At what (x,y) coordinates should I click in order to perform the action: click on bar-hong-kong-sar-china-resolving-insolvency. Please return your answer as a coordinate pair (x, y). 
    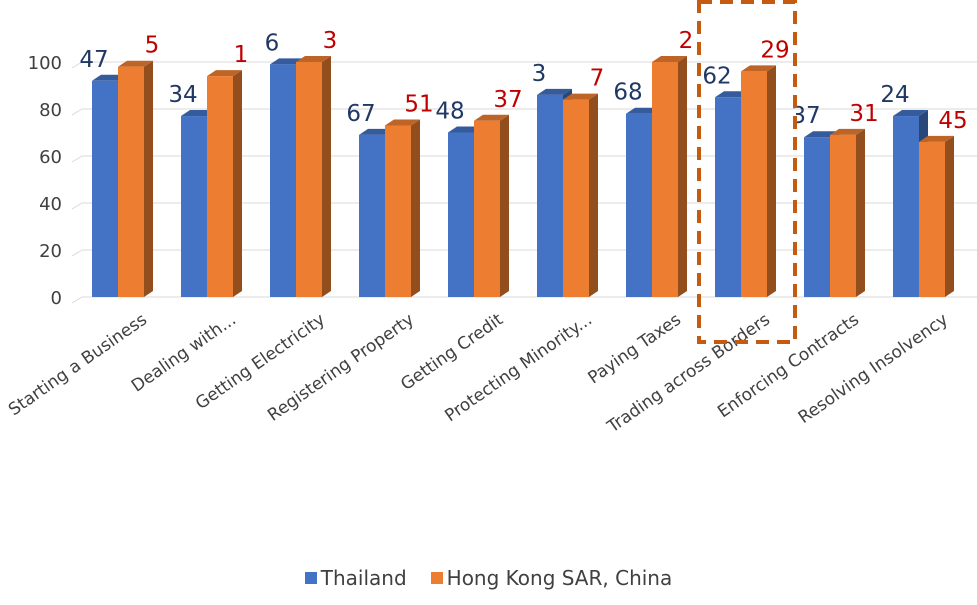
    Looking at the image, I should click on (936, 216).